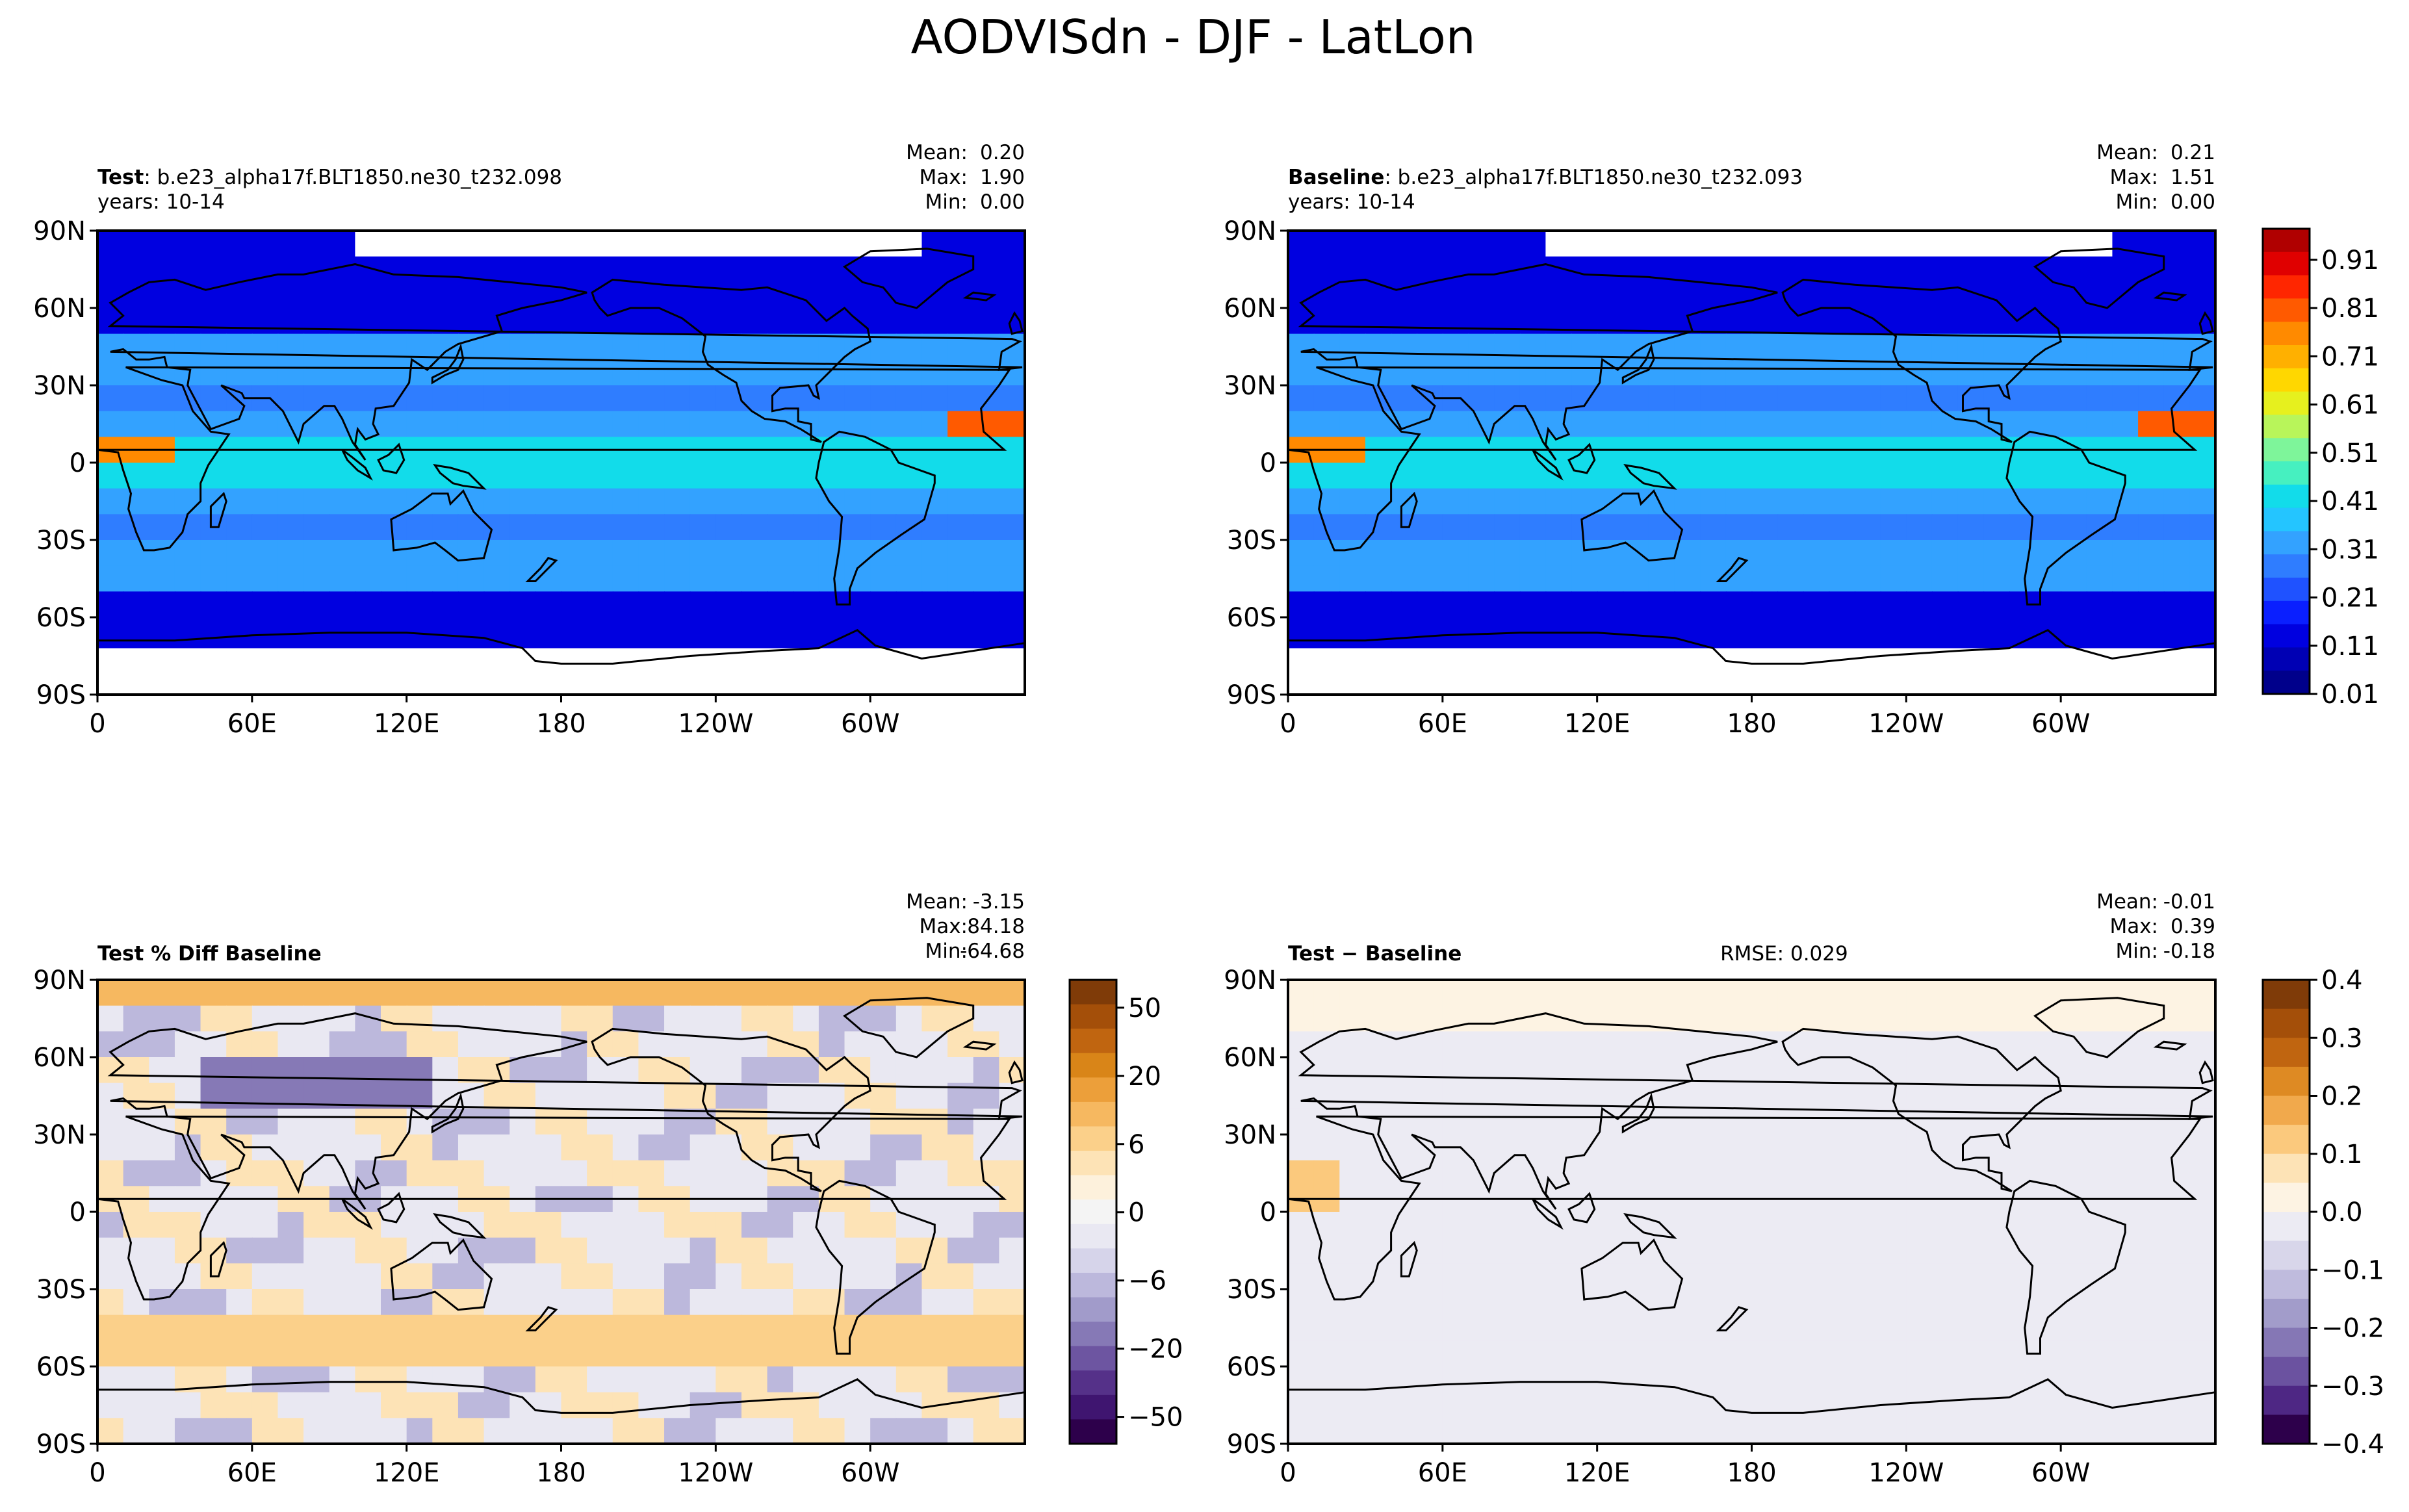 The height and width of the screenshot is (1512, 2409). What do you see at coordinates (61, 541) in the screenshot?
I see `lat-tick-label: 30S` at bounding box center [61, 541].